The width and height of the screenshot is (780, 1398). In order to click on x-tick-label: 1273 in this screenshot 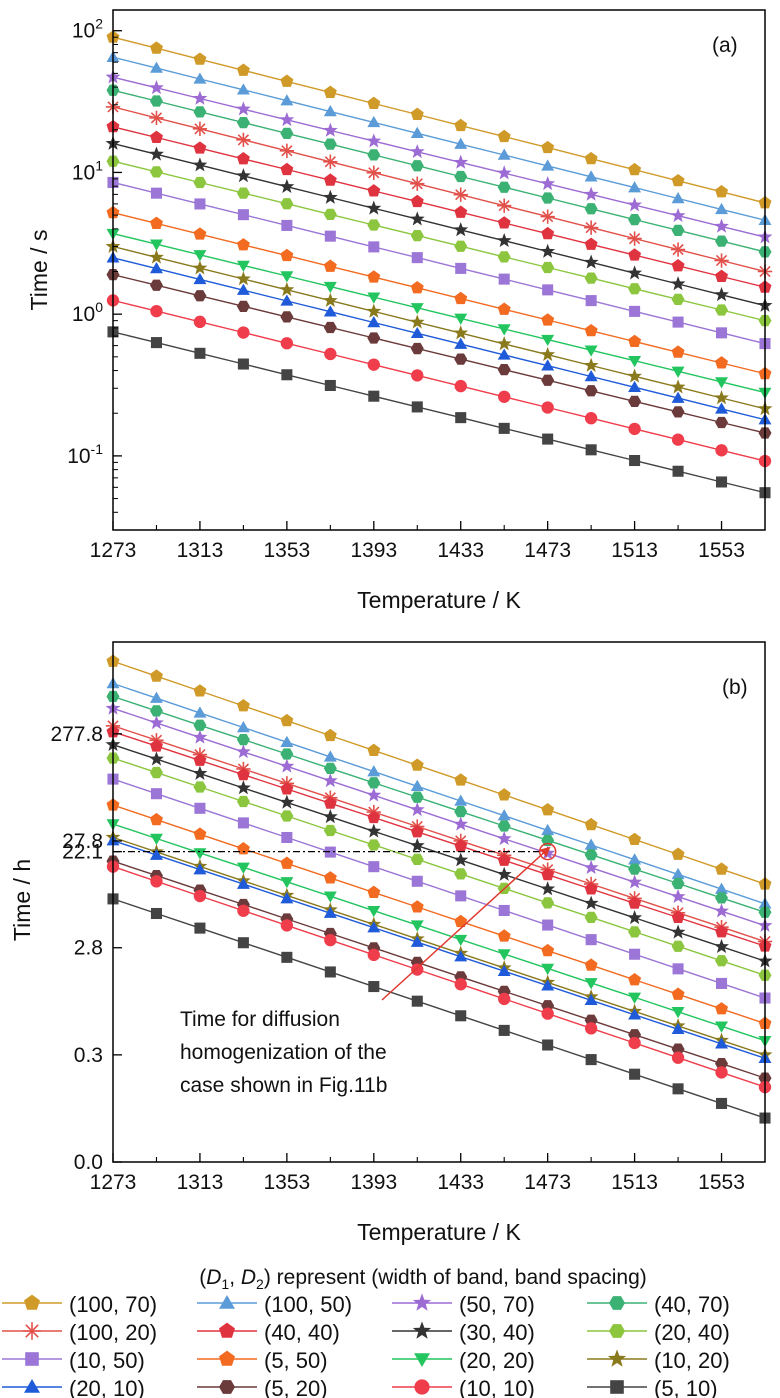, I will do `click(113, 550)`.